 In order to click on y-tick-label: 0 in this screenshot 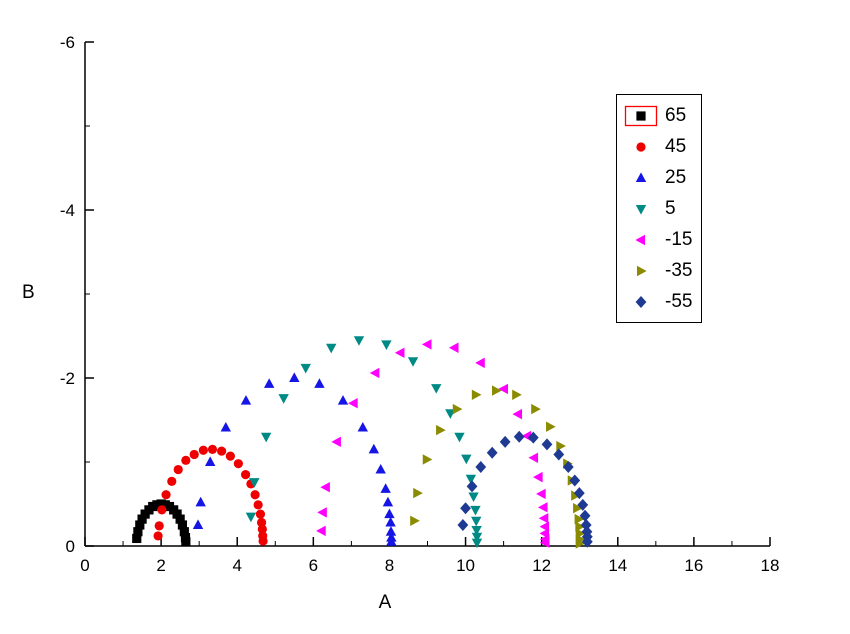, I will do `click(70, 546)`.